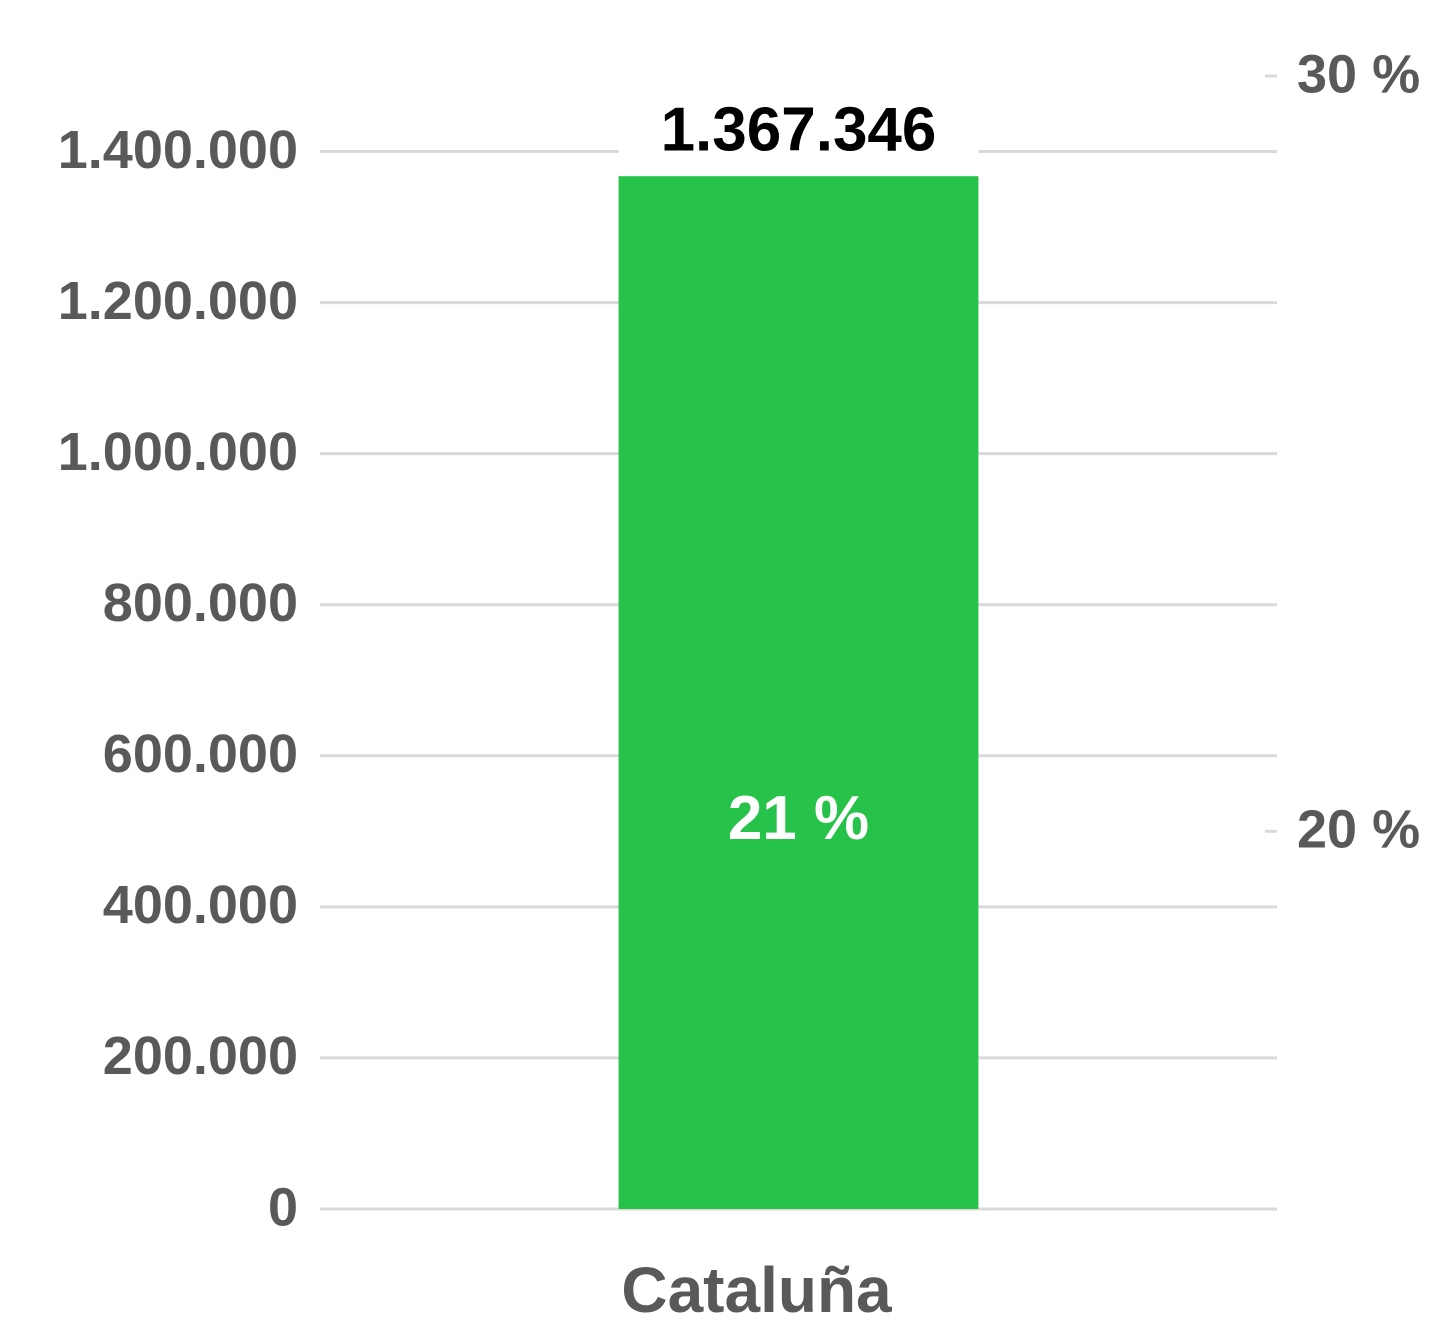 This screenshot has width=1433, height=1322. I want to click on y2-tick-label: 30 %, so click(1358, 74).